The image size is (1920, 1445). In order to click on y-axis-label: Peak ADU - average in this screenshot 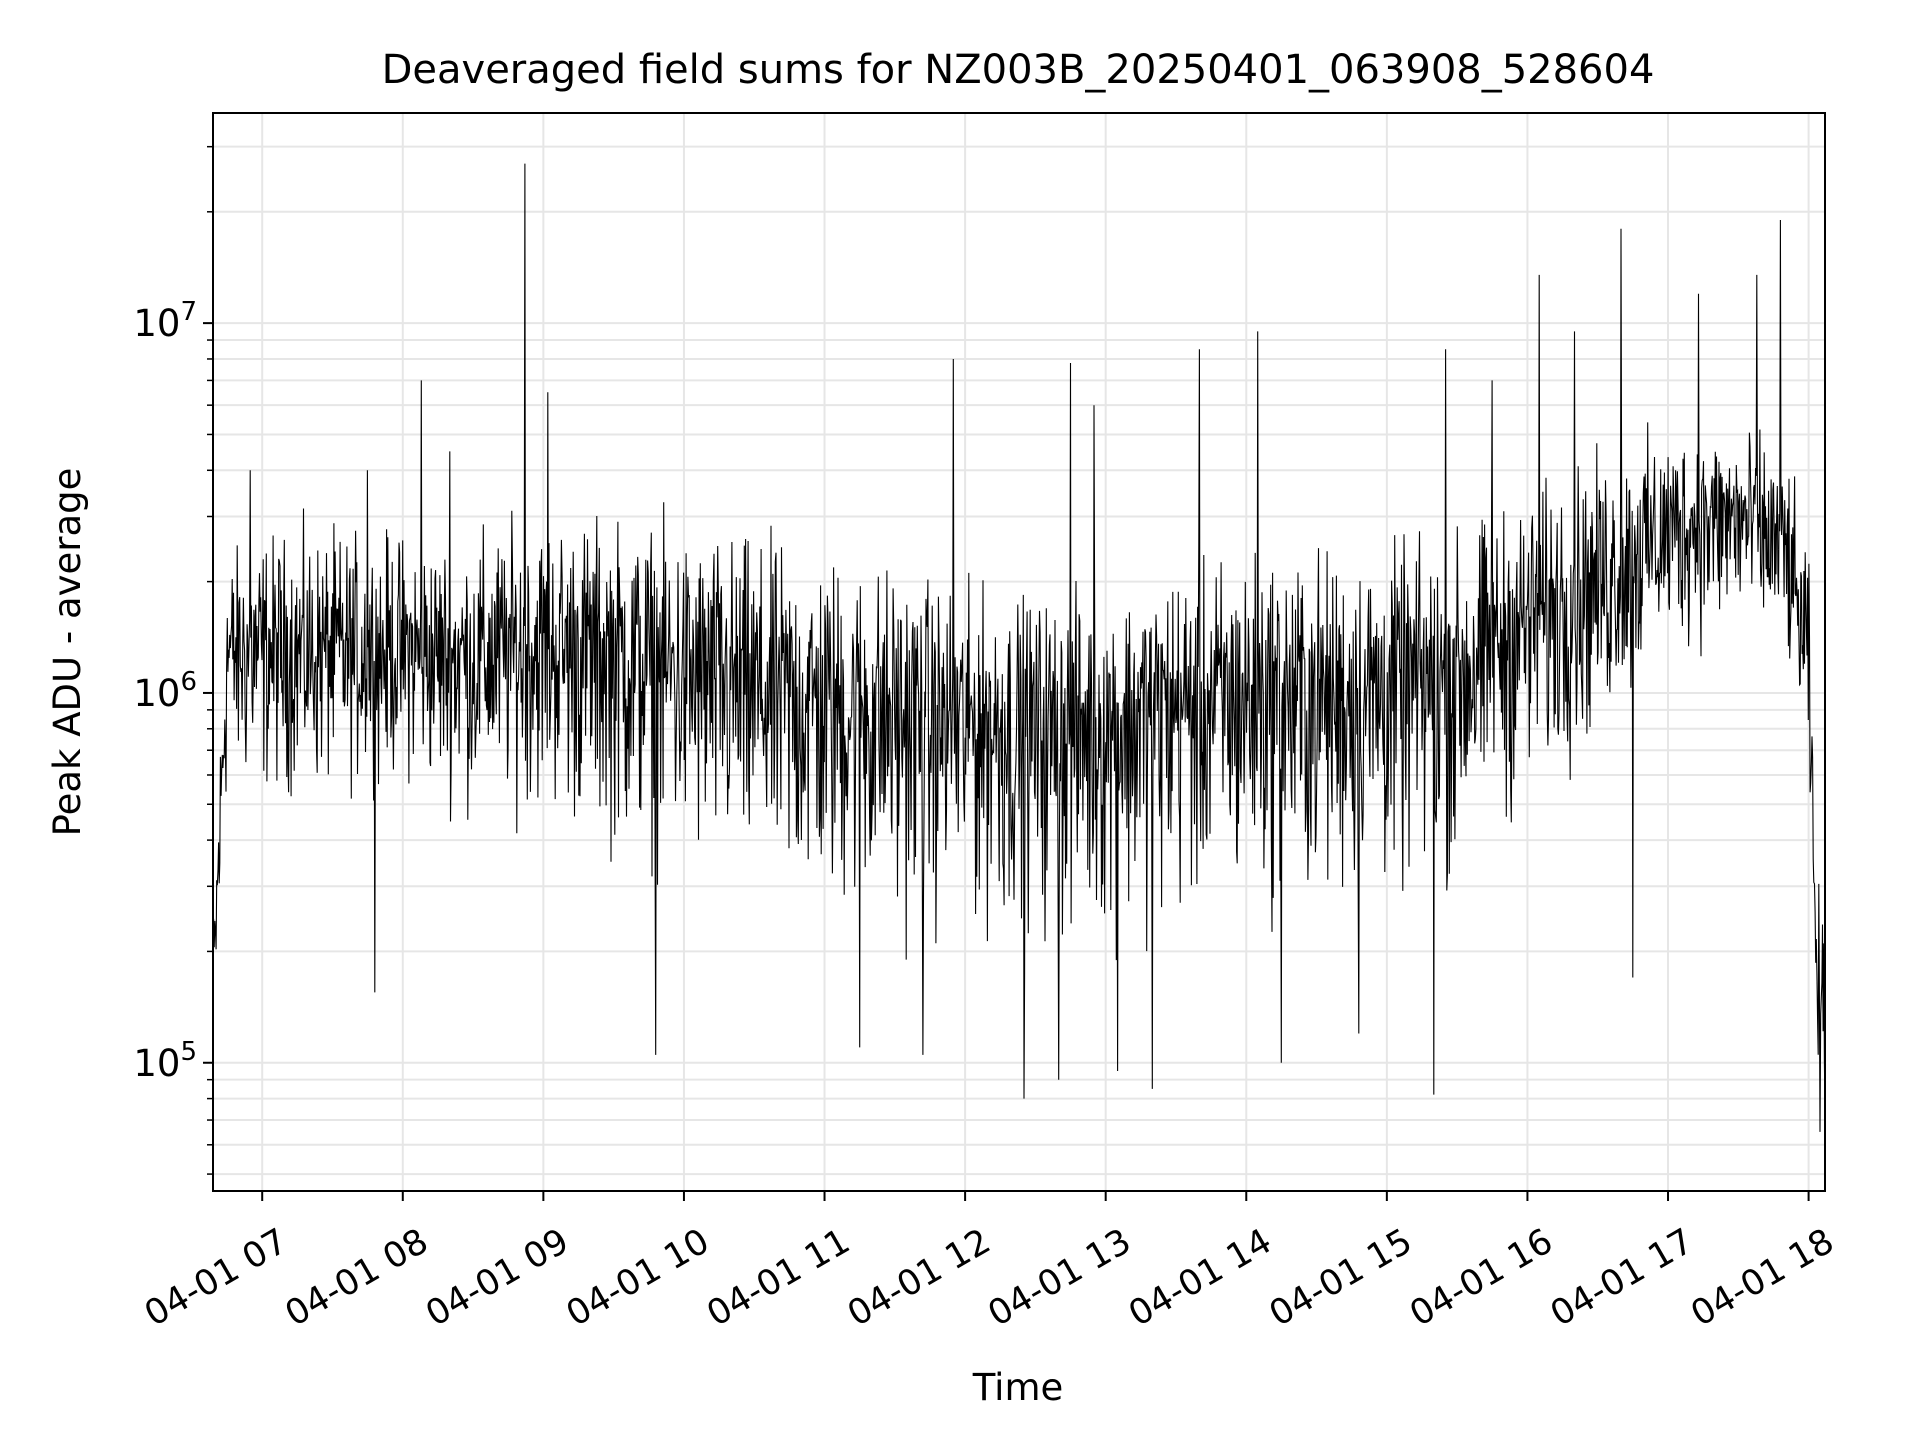, I will do `click(67, 652)`.